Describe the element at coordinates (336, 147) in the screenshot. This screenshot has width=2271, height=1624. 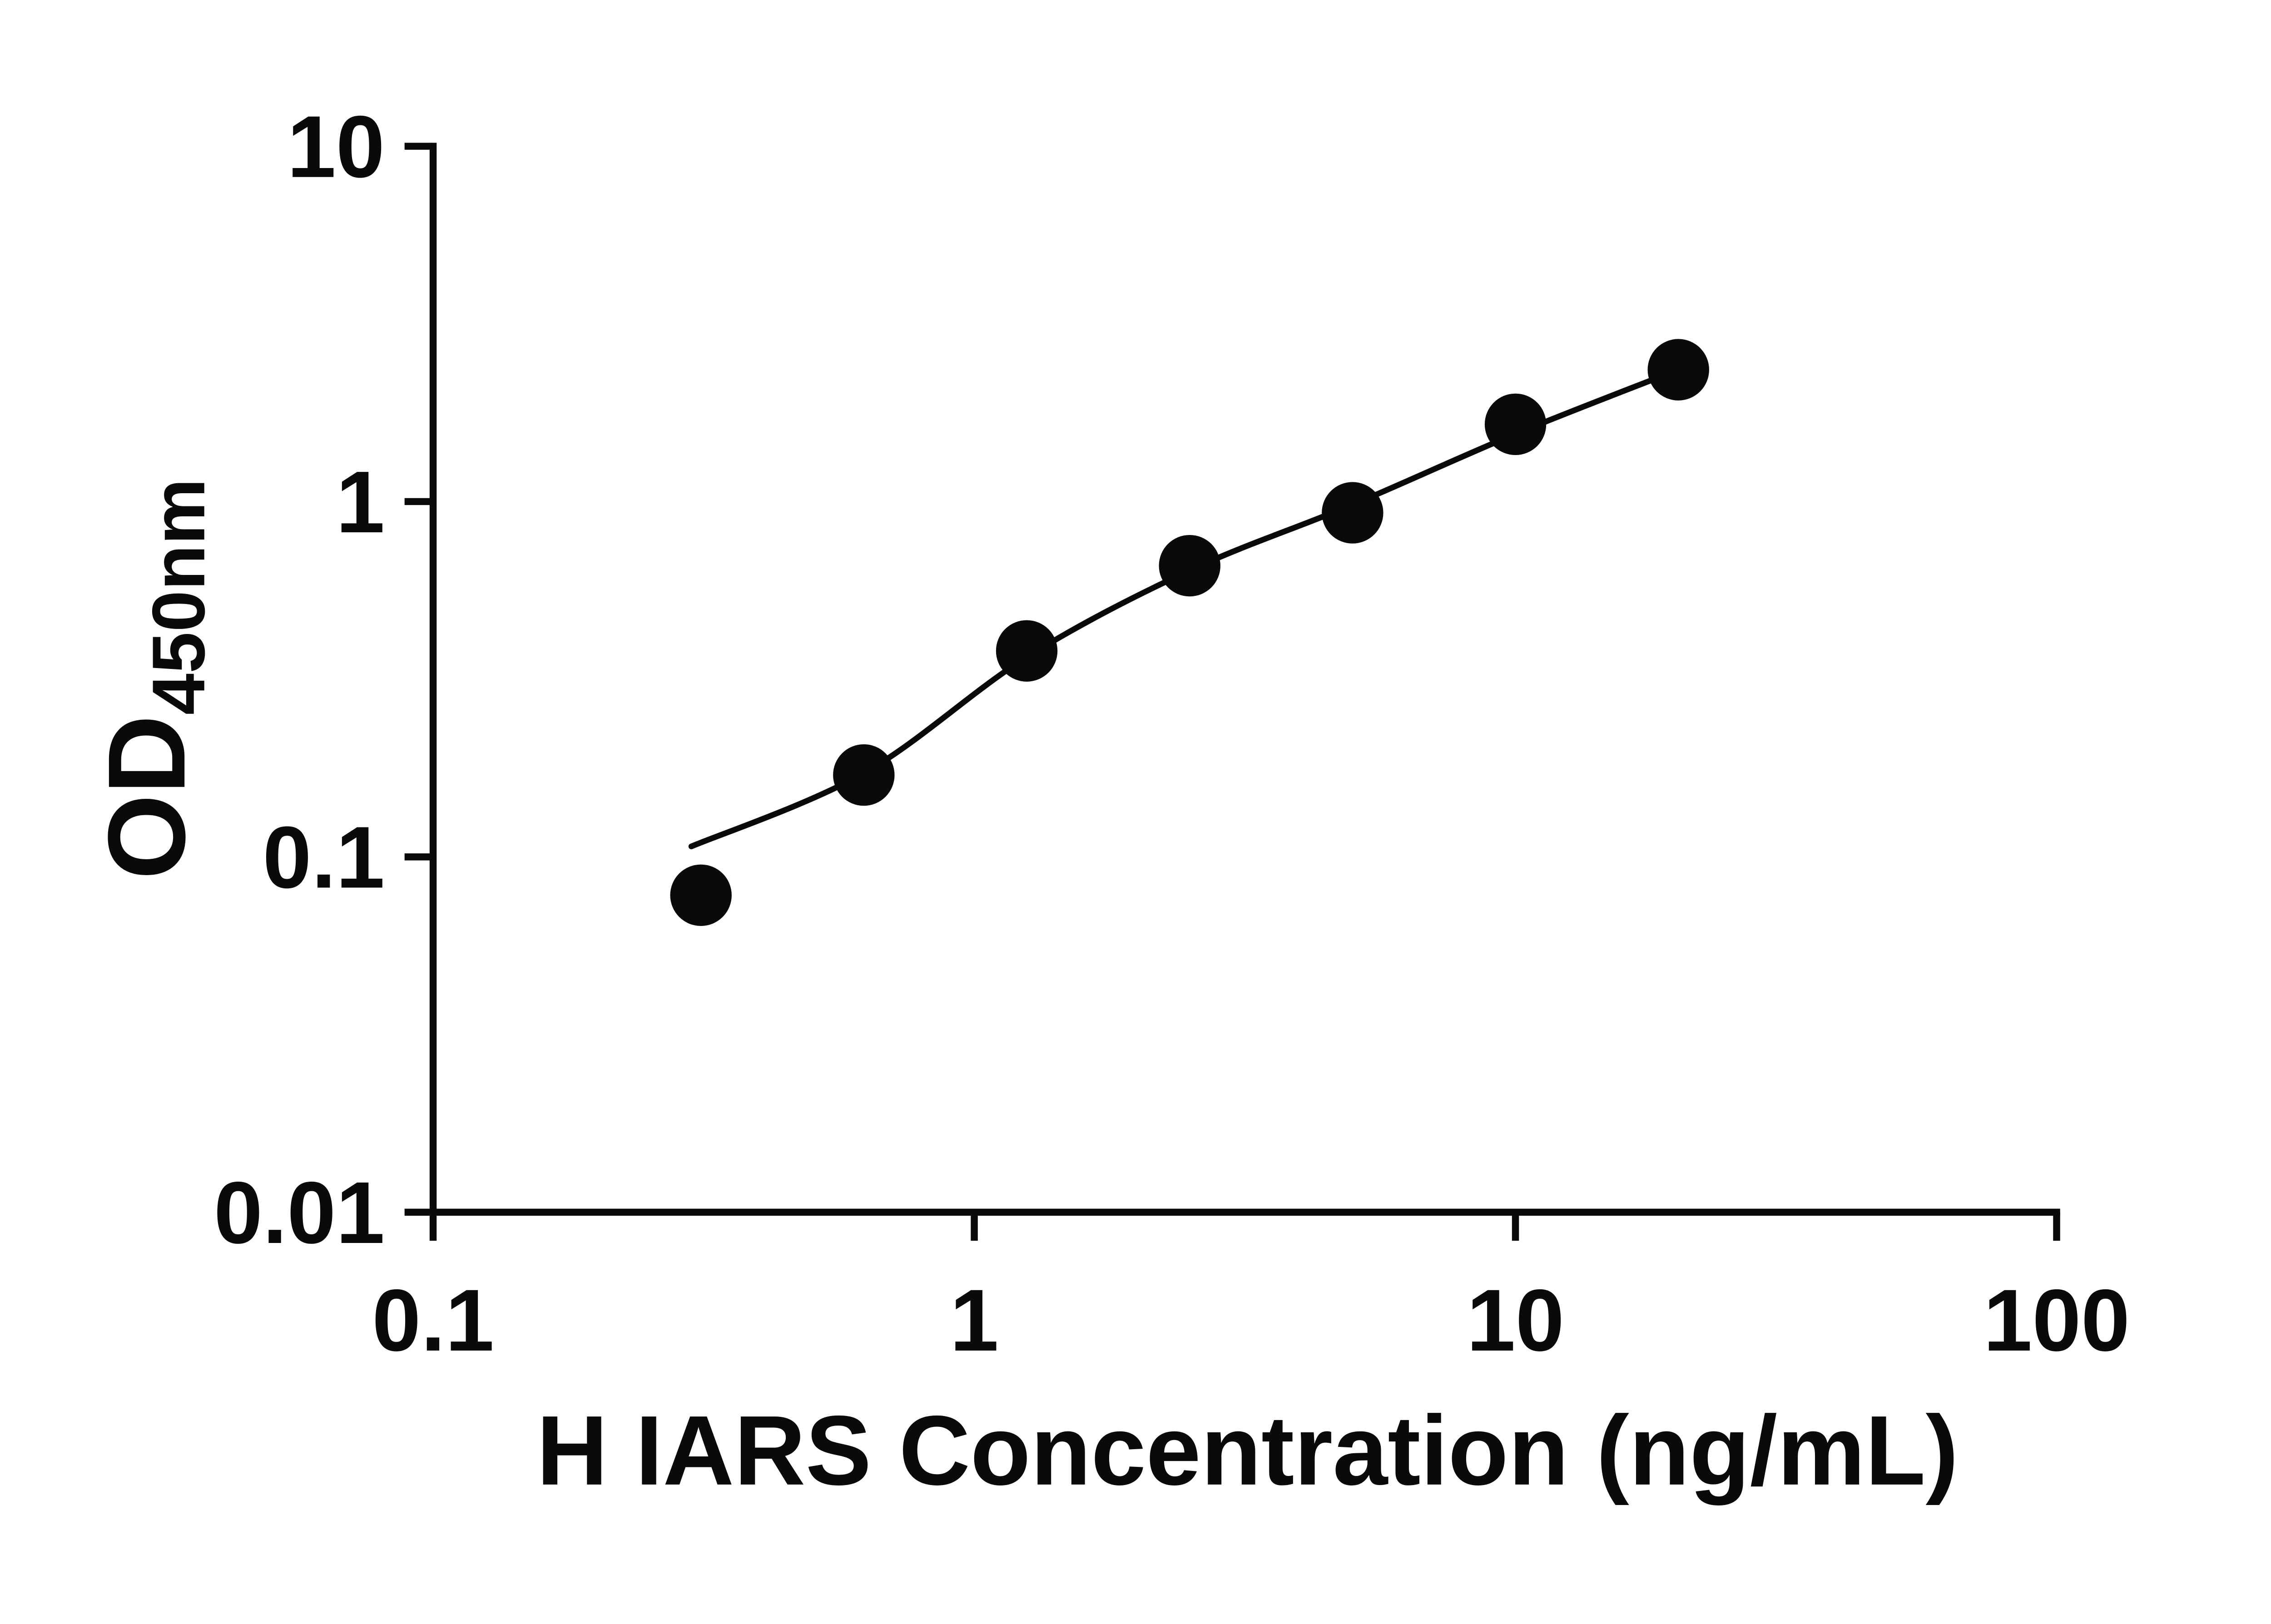
I see `y-tick-label: 10` at that location.